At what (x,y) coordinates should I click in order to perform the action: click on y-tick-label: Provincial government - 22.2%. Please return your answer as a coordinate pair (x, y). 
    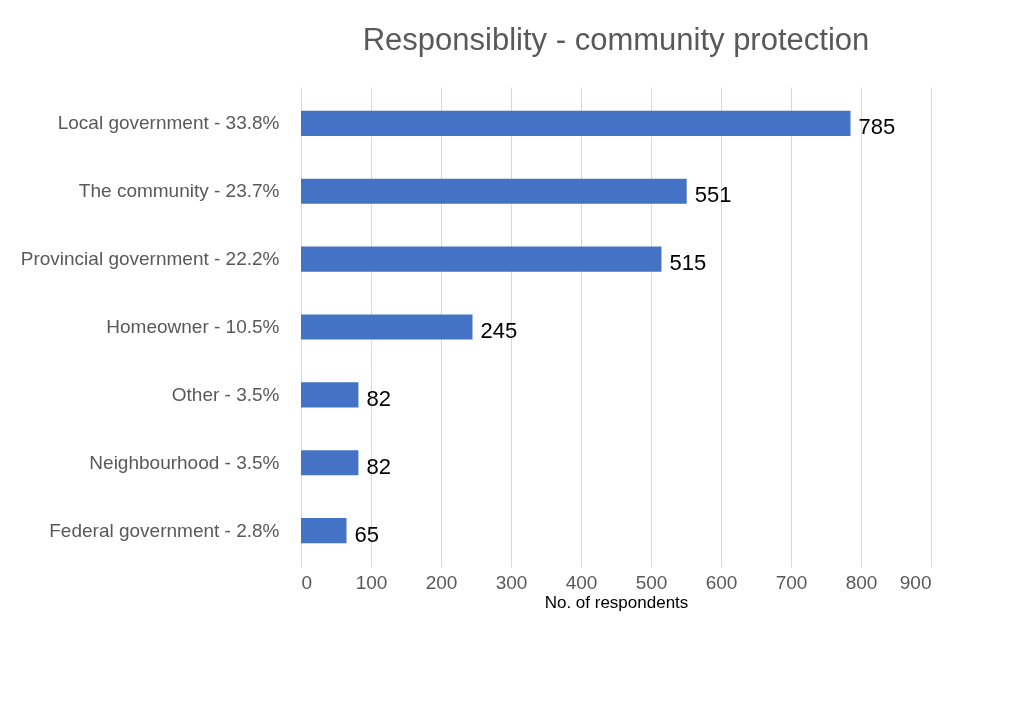
    Looking at the image, I should click on (150, 259).